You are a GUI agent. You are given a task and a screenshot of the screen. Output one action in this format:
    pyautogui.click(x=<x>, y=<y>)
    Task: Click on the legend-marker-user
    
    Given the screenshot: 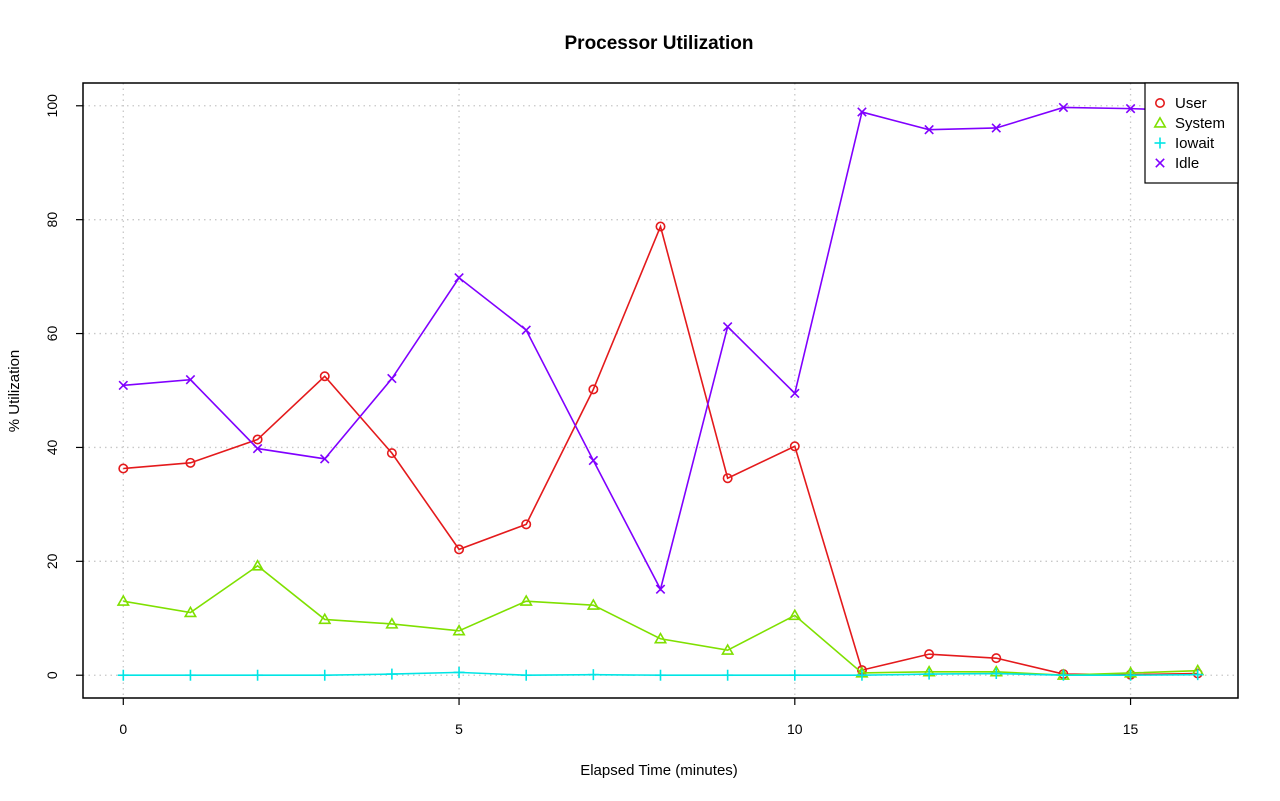 What is the action you would take?
    pyautogui.click(x=1160, y=103)
    